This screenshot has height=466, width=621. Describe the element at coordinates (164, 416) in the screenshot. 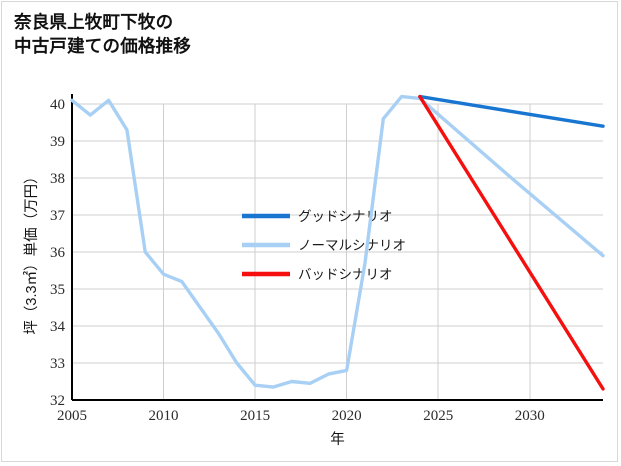

I see `x-axis-tick-label: 2010` at that location.